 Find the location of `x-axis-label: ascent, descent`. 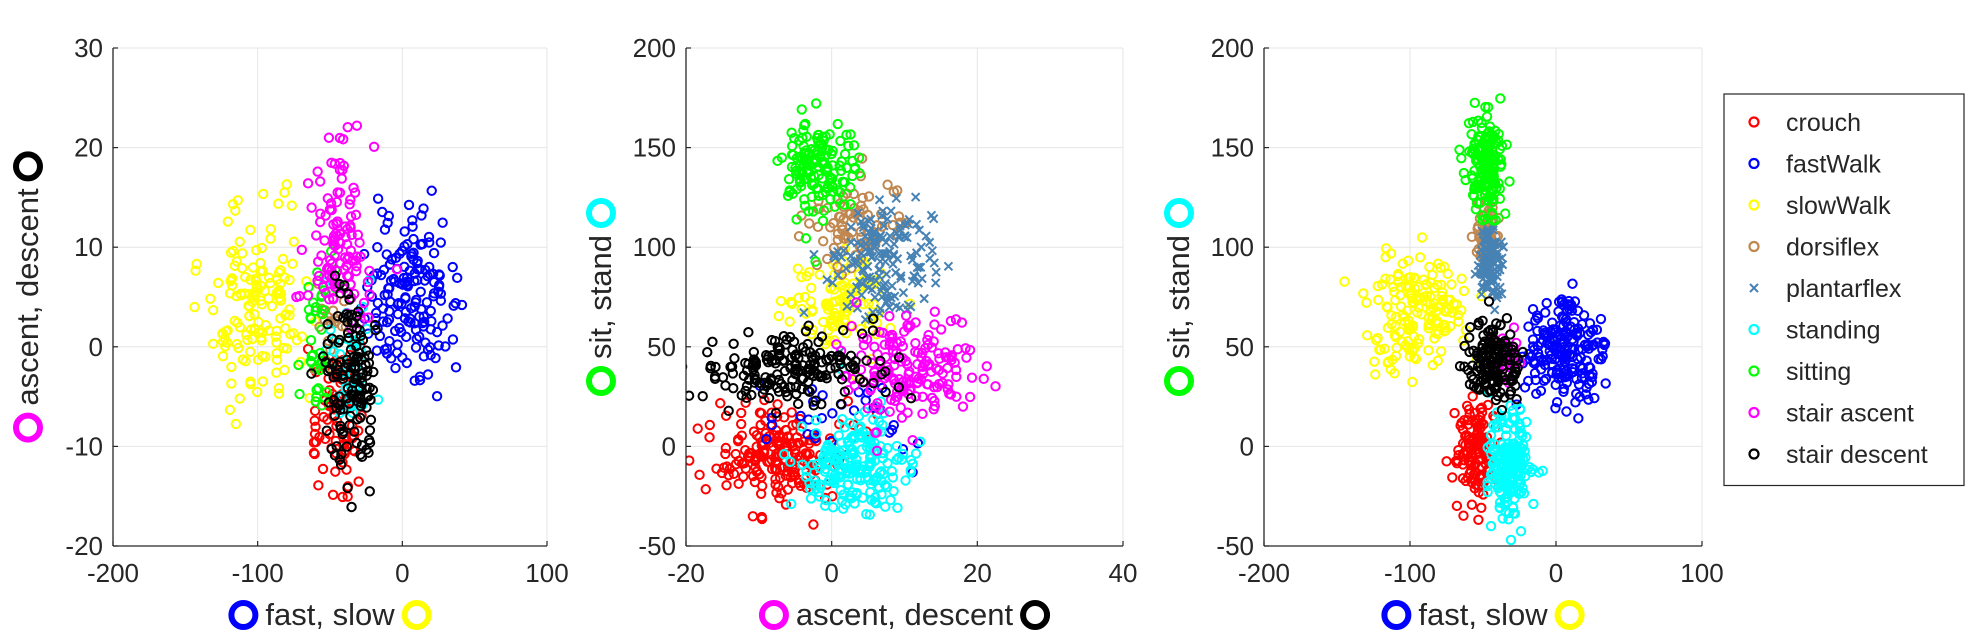

x-axis-label: ascent, descent is located at coordinates (905, 614).